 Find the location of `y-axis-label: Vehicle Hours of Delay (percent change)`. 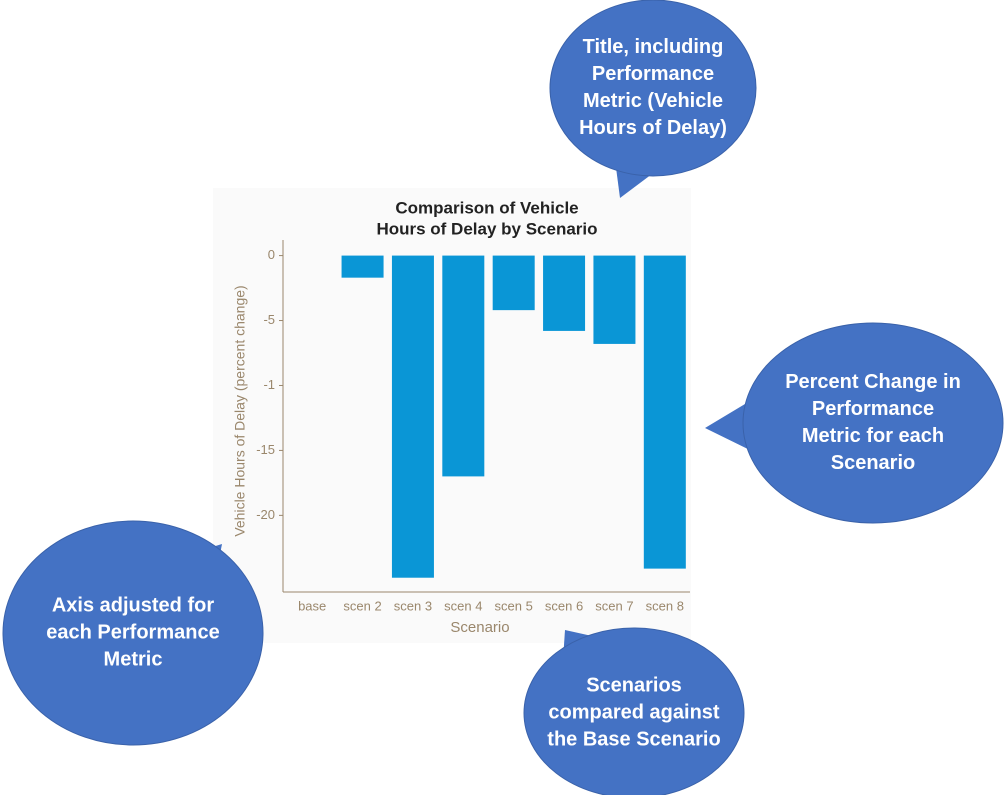

y-axis-label: Vehicle Hours of Delay (percent change) is located at coordinates (240, 410).